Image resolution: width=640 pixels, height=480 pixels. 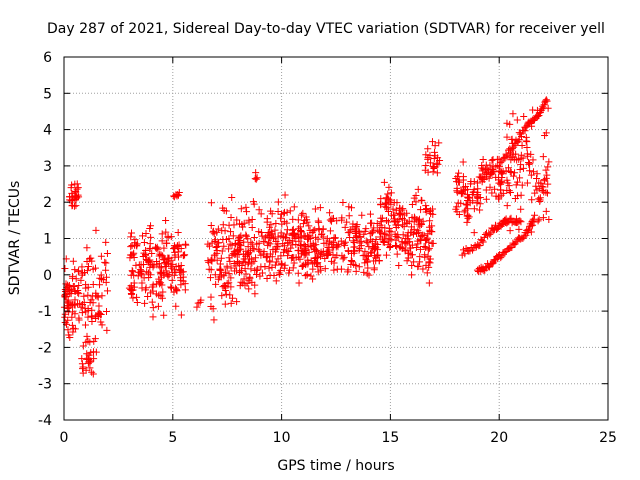 I want to click on x-axis-label: GPS time / hours, so click(x=335, y=466).